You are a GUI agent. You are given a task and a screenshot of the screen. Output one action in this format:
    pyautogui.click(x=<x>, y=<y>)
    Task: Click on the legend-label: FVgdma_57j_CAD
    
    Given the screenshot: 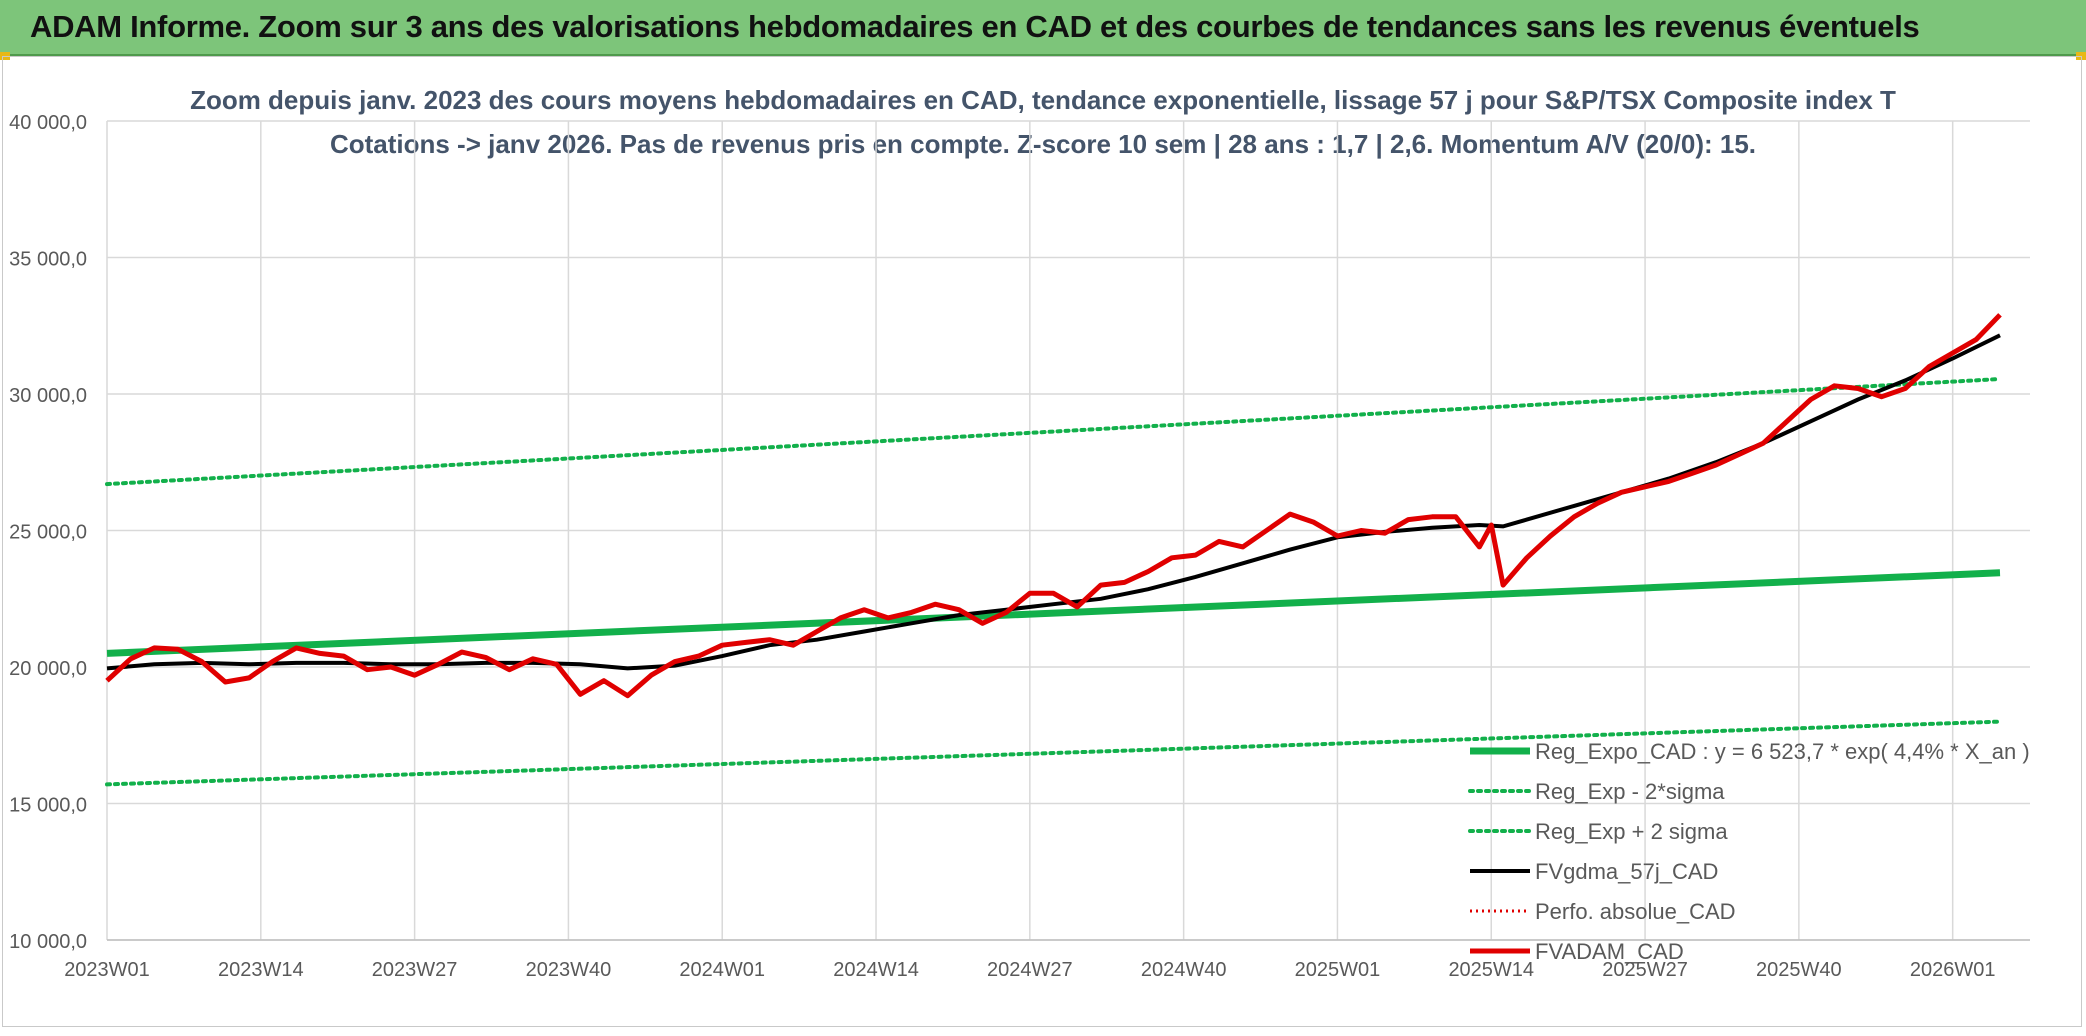 What is the action you would take?
    pyautogui.click(x=1626, y=871)
    